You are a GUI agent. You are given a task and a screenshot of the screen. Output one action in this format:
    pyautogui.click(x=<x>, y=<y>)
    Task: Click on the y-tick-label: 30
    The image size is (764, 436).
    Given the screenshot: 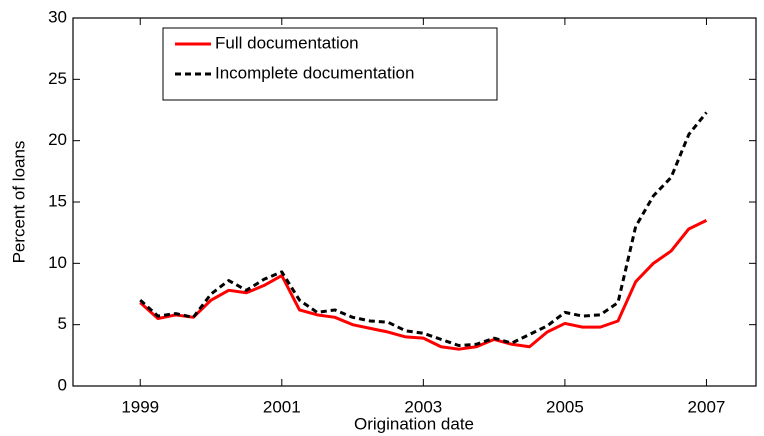 What is the action you would take?
    pyautogui.click(x=57, y=16)
    